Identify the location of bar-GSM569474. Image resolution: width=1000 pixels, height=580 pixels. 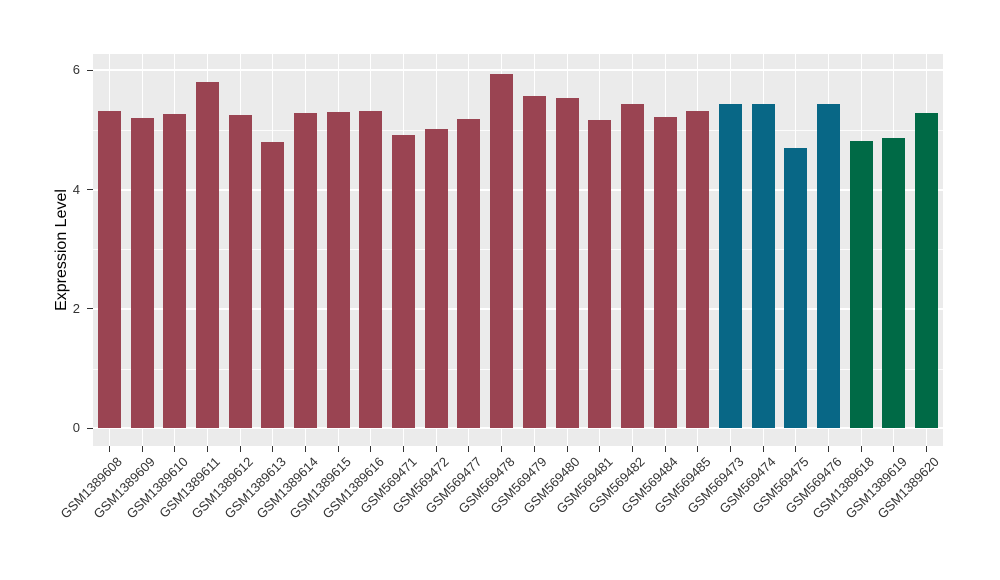
(763, 266).